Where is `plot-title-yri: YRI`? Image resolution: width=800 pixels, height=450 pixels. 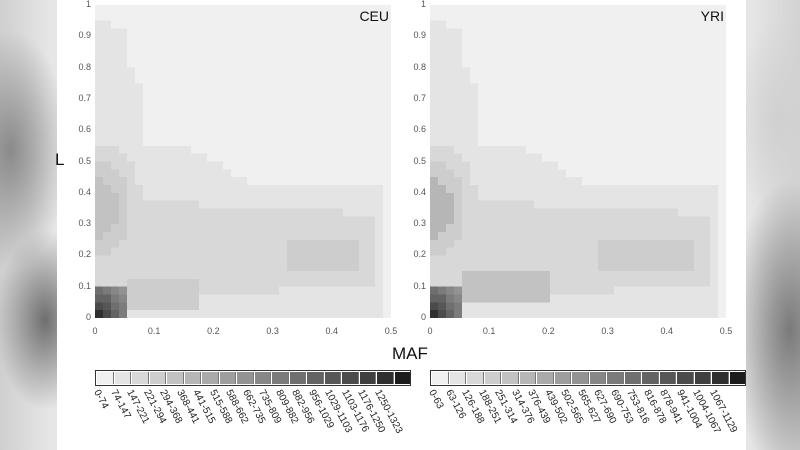
plot-title-yri: YRI is located at coordinates (712, 16).